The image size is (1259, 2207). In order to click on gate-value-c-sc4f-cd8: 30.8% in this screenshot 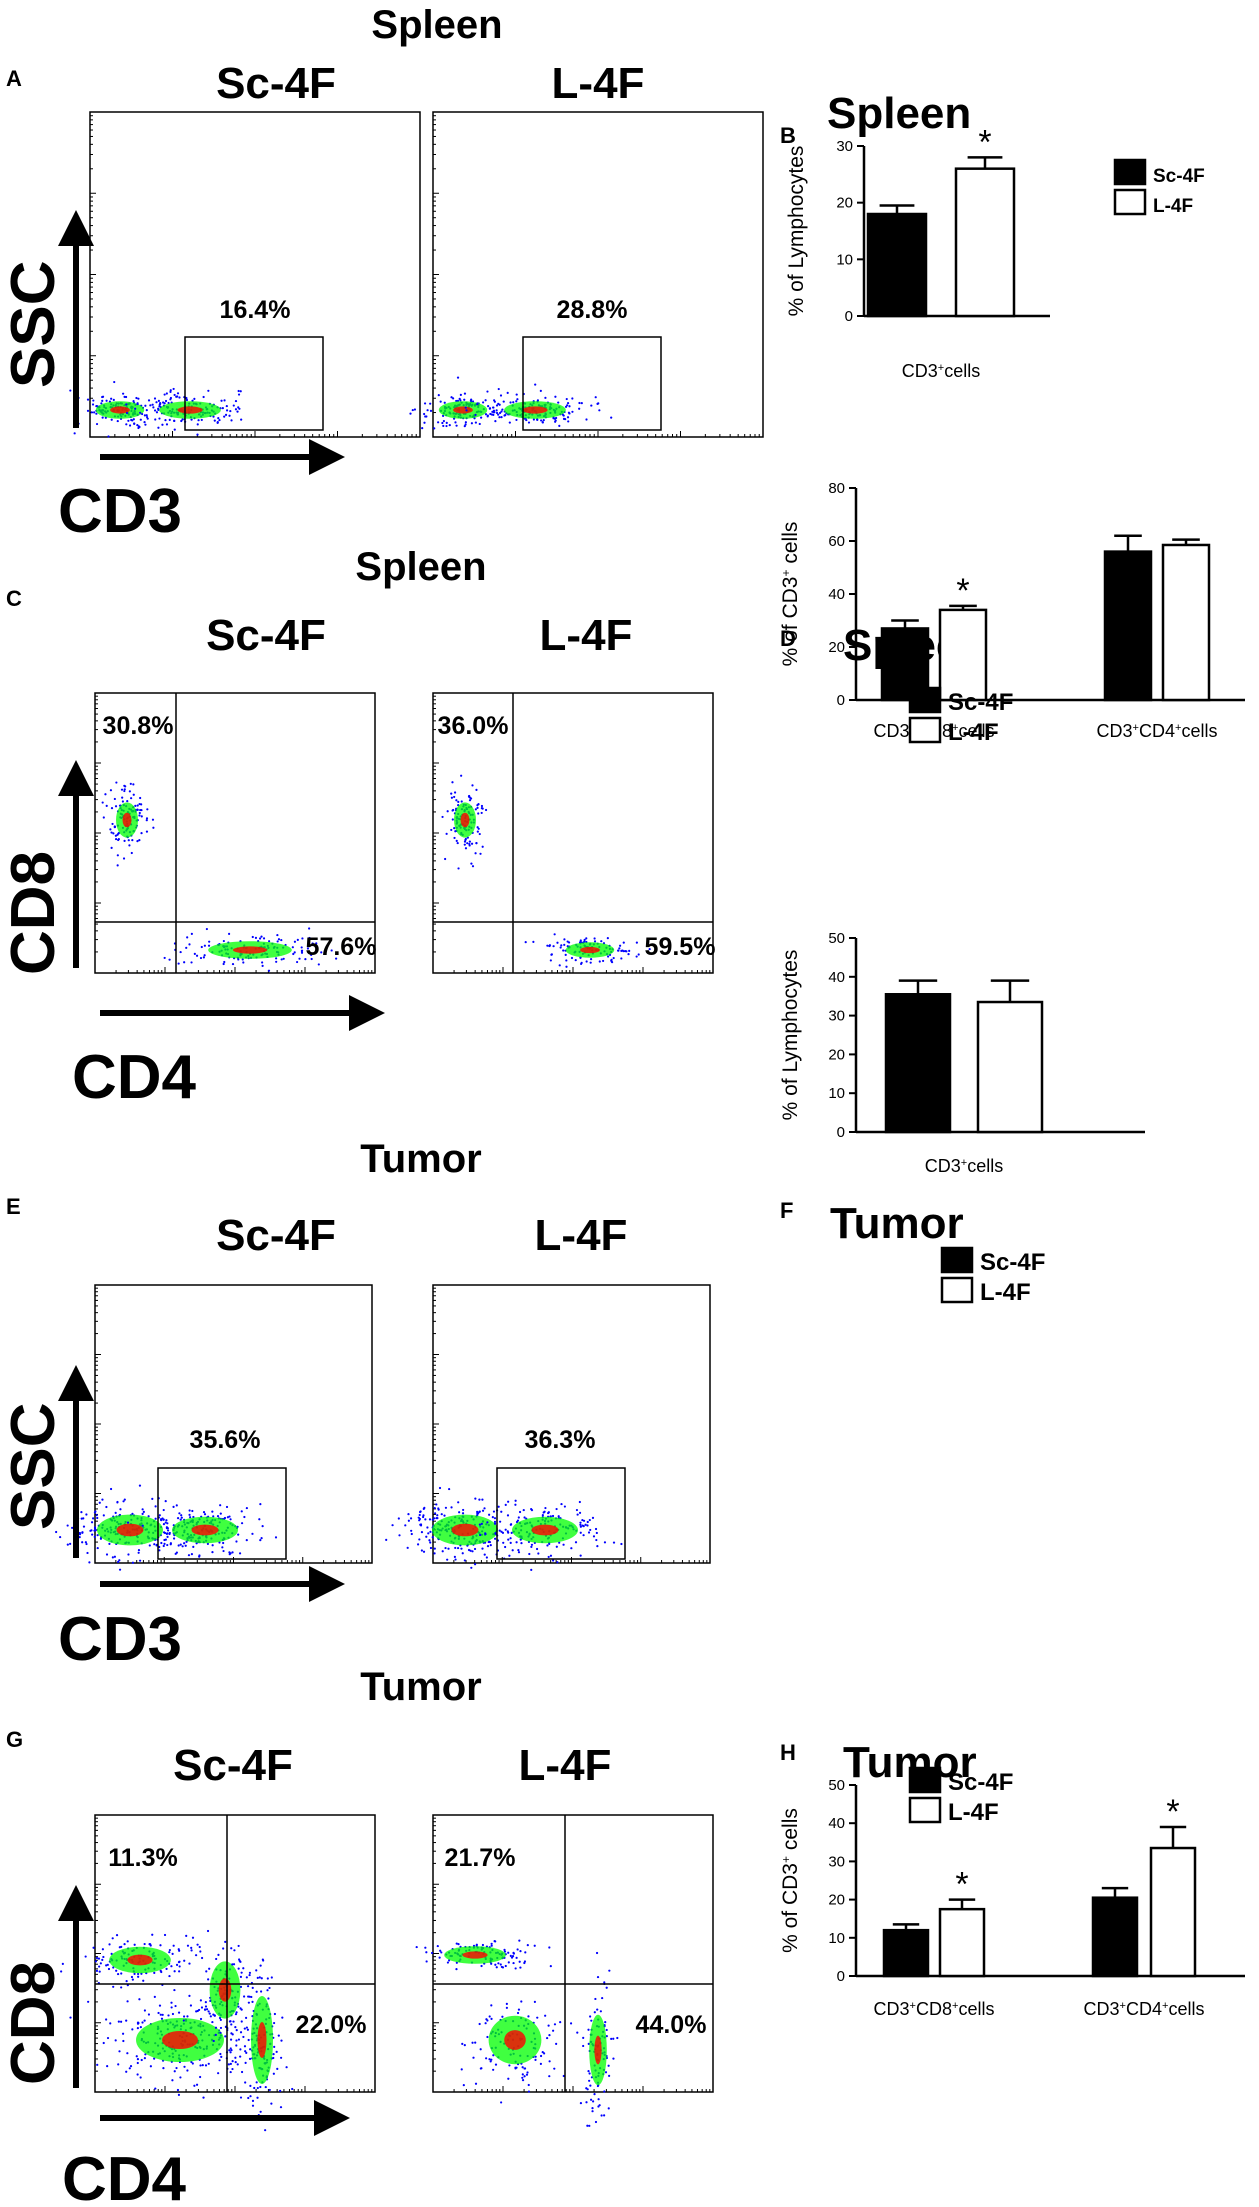, I will do `click(138, 726)`.